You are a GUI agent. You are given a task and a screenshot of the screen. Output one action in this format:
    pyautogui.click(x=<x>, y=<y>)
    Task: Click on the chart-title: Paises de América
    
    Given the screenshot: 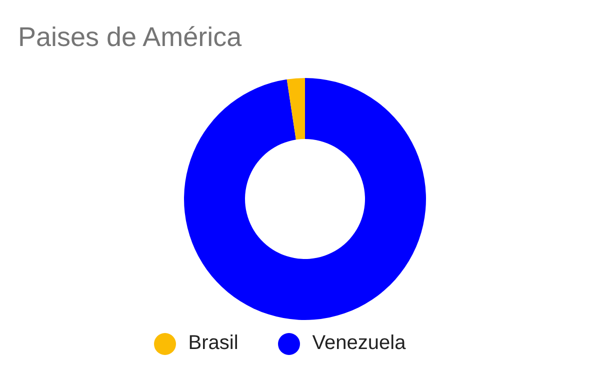 What is the action you would take?
    pyautogui.click(x=130, y=37)
    